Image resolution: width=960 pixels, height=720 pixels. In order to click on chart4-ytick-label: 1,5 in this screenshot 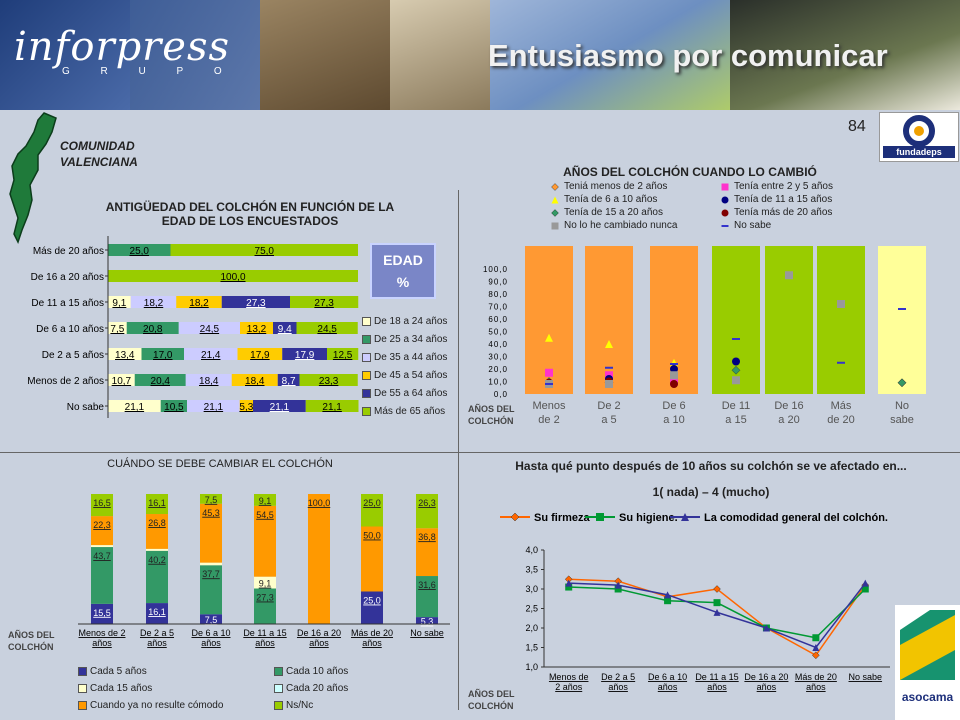, I will do `click(531, 648)`.